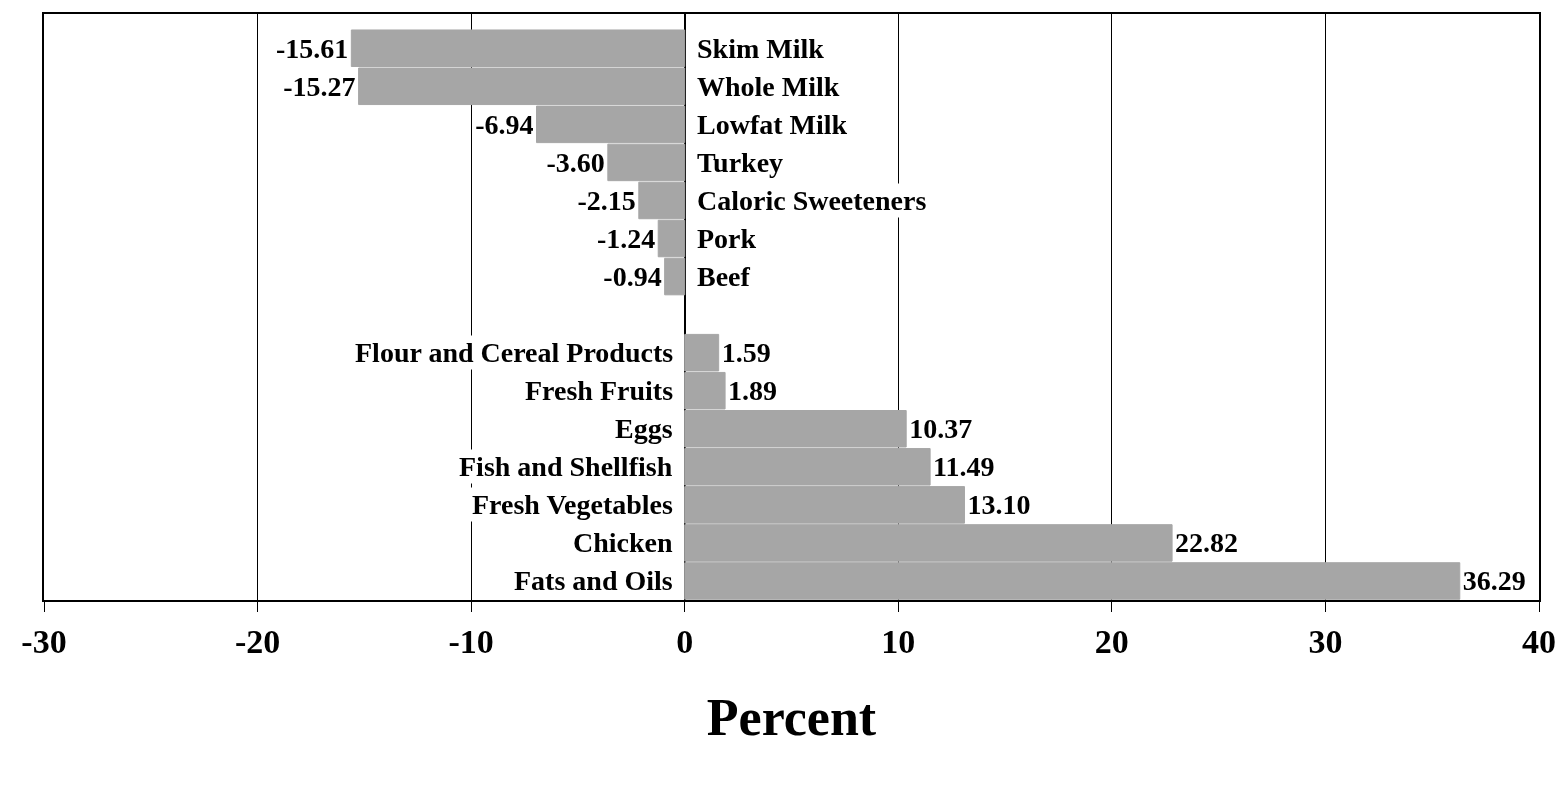 Image resolution: width=1568 pixels, height=791 pixels. What do you see at coordinates (772, 124) in the screenshot?
I see `y-tick-label: Lowfat Milk` at bounding box center [772, 124].